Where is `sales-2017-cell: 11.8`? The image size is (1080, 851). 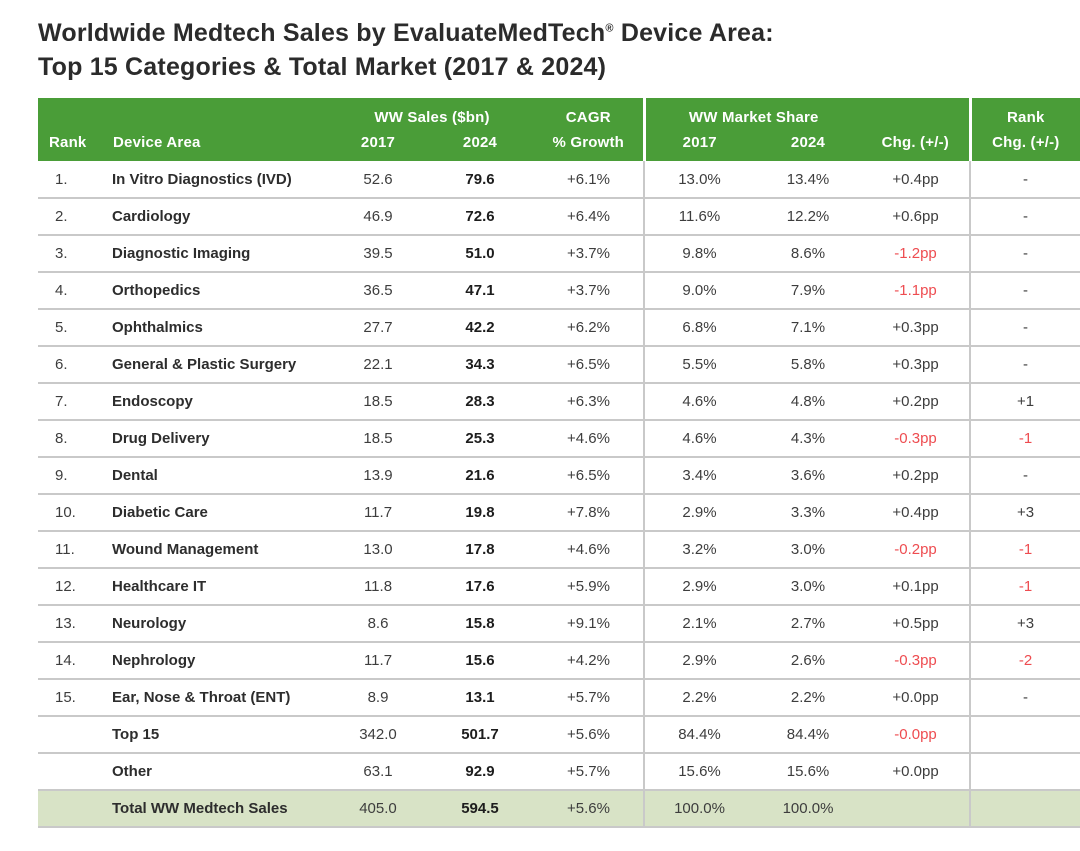
sales-2017-cell: 11.8 is located at coordinates (378, 587).